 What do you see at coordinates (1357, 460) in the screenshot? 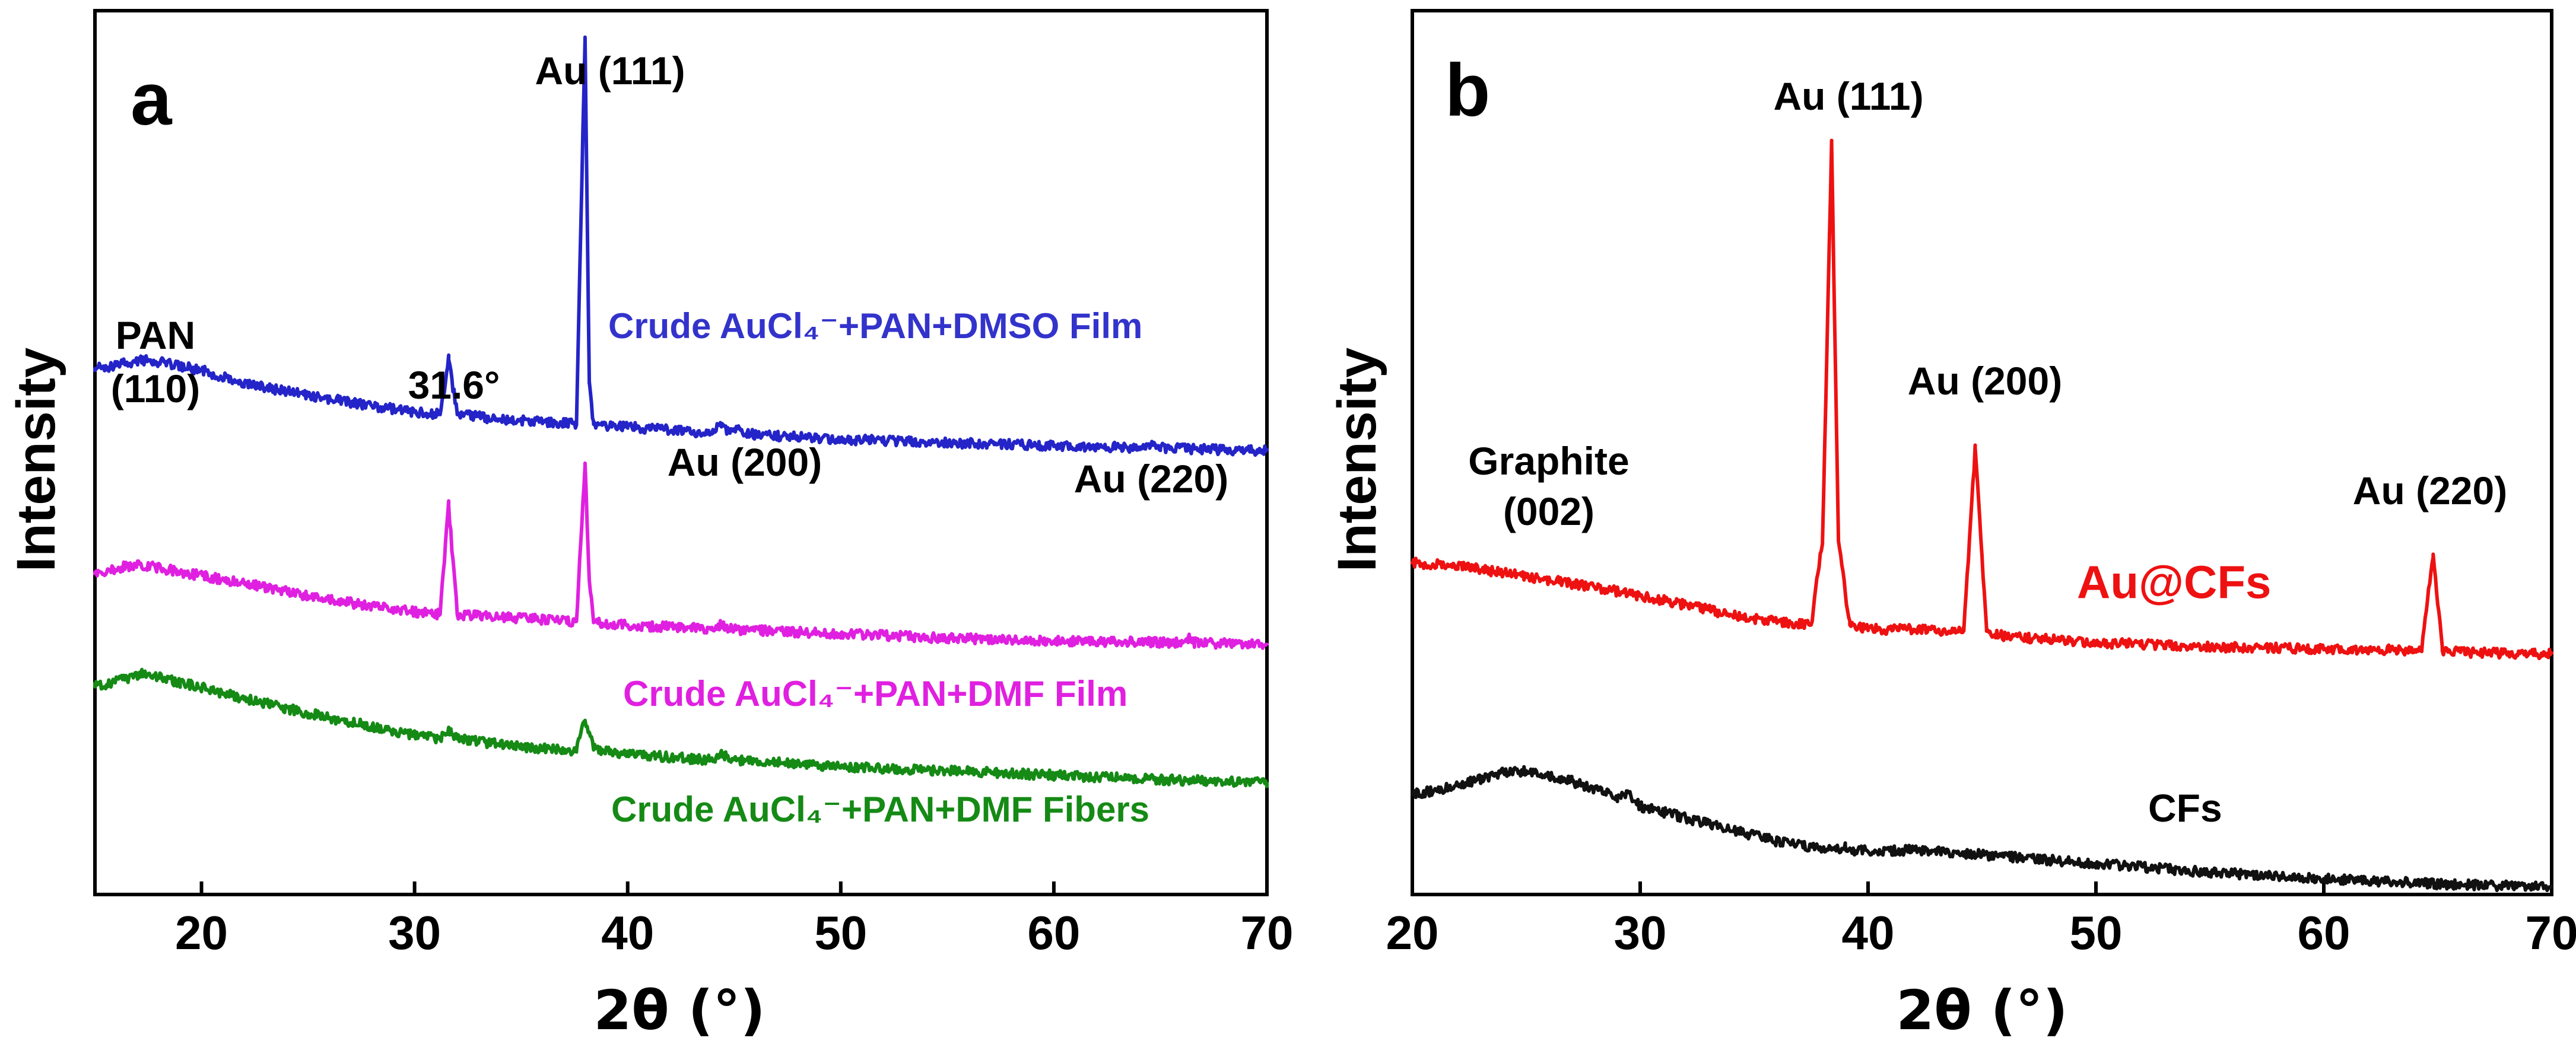
I see `y-axis-label-b: Intensity` at bounding box center [1357, 460].